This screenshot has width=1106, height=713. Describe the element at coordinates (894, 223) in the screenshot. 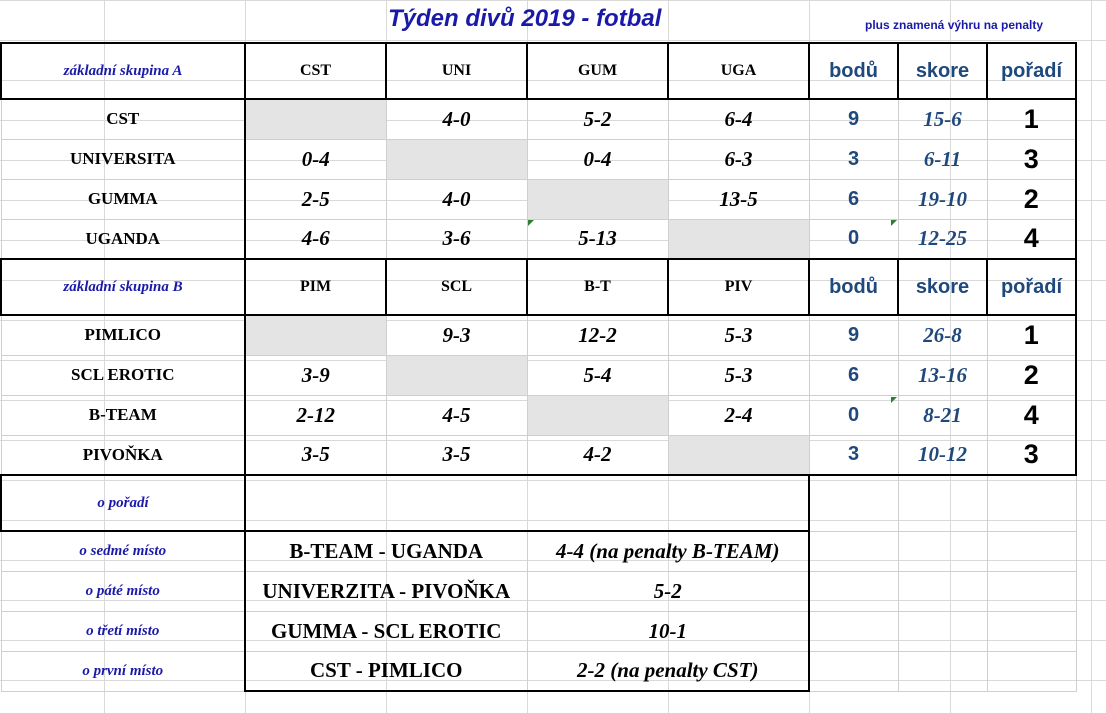

I see `comment-marker-icon` at that location.